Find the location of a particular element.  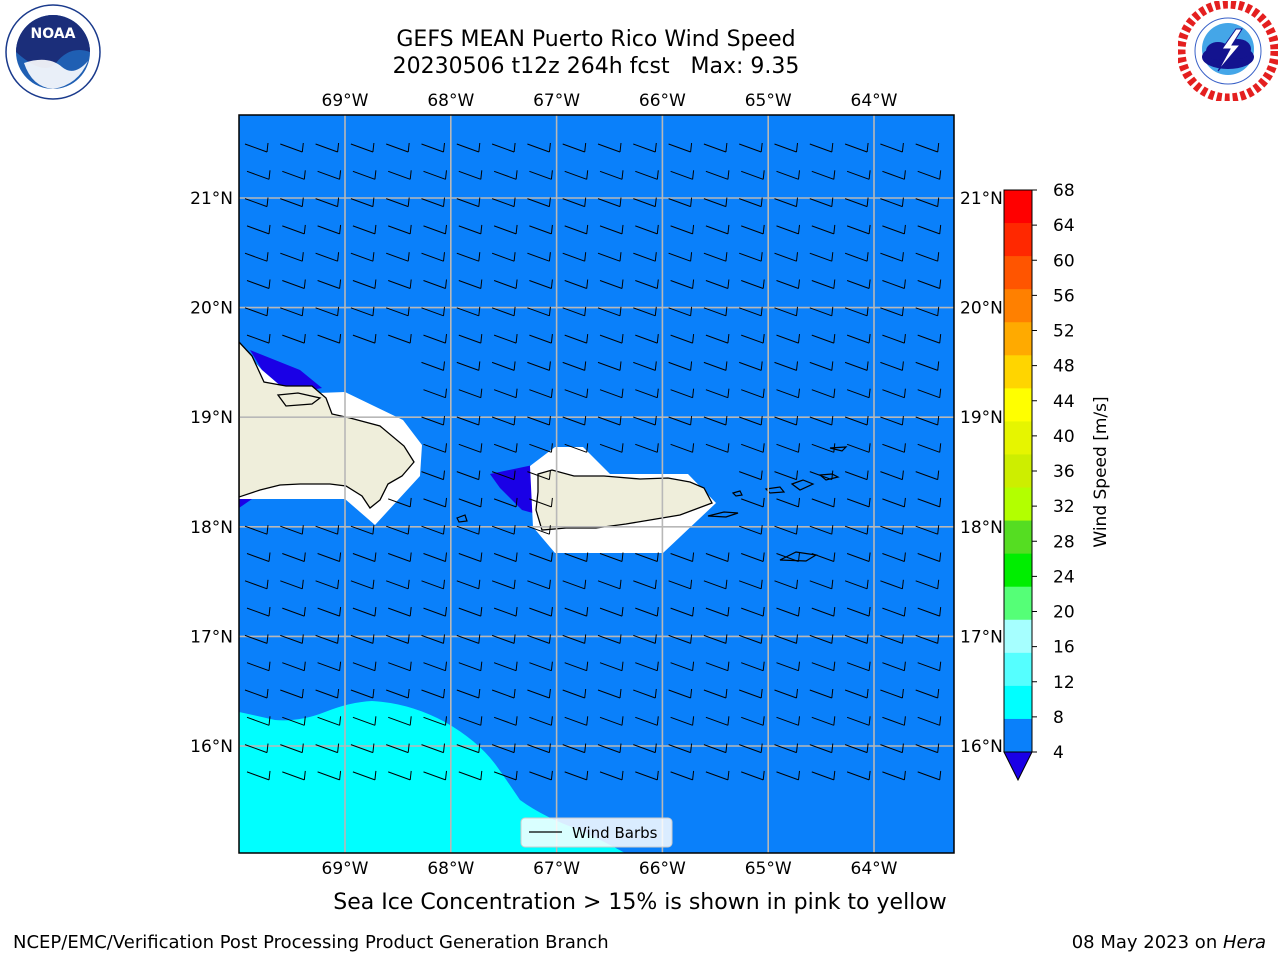

map-legend: Wind Barbs is located at coordinates (596, 832).